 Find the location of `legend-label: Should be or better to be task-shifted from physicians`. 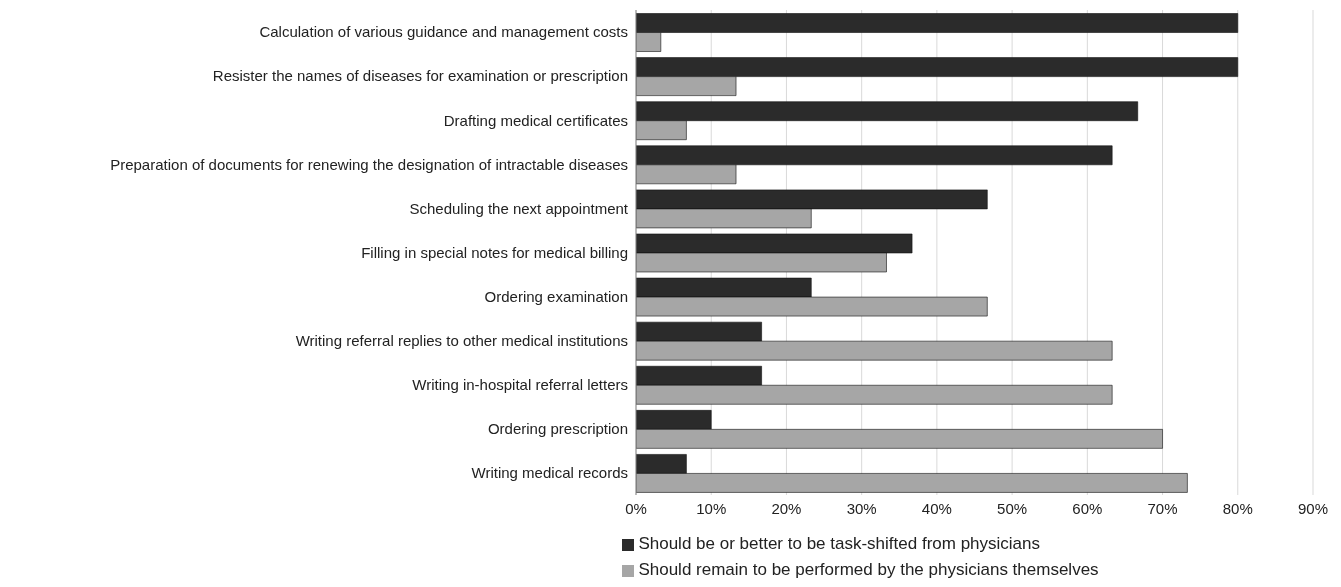

legend-label: Should be or better to be task-shifted from physicians is located at coordinates (839, 543).